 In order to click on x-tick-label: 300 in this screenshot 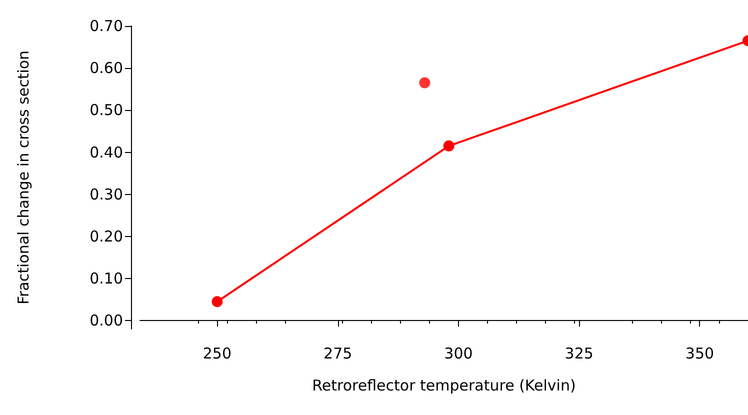, I will do `click(458, 353)`.